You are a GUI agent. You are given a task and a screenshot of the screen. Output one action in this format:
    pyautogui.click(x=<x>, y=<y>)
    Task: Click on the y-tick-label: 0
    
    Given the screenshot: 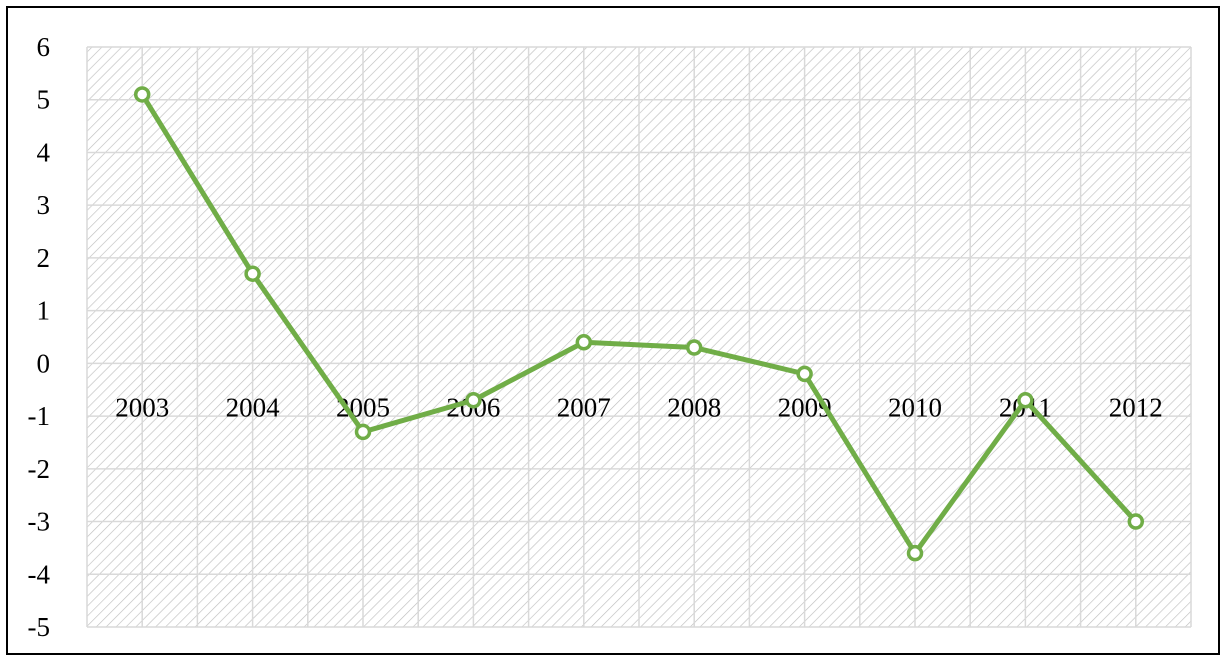 What is the action you would take?
    pyautogui.click(x=44, y=363)
    